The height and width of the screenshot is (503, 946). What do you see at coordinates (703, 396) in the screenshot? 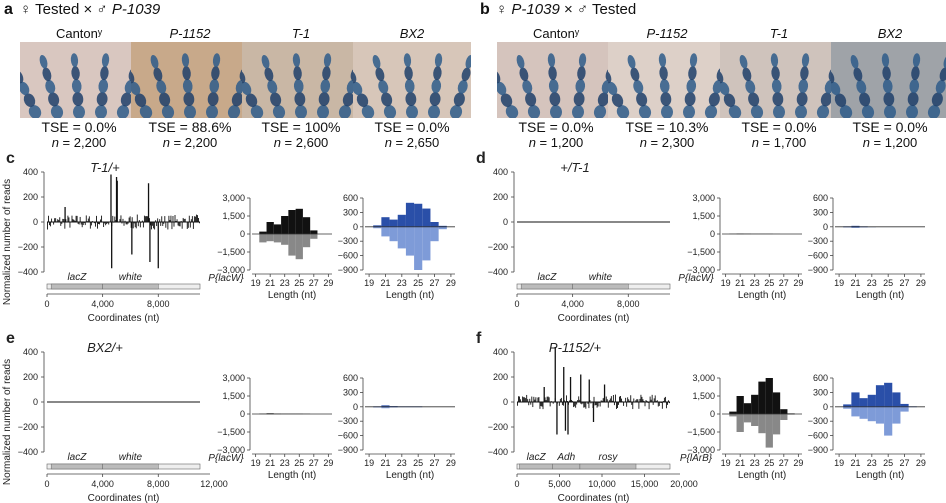
I see `hist-y-tick-label: 1,500` at bounding box center [703, 396].